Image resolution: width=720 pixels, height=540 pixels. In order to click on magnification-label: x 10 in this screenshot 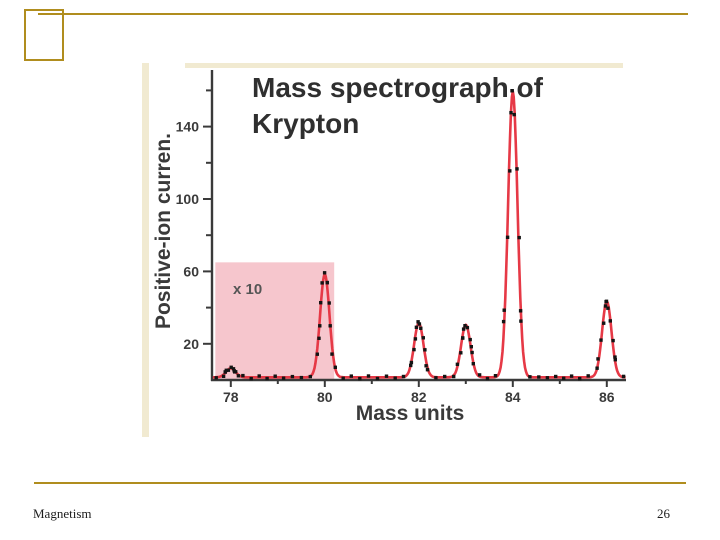, I will do `click(248, 289)`.